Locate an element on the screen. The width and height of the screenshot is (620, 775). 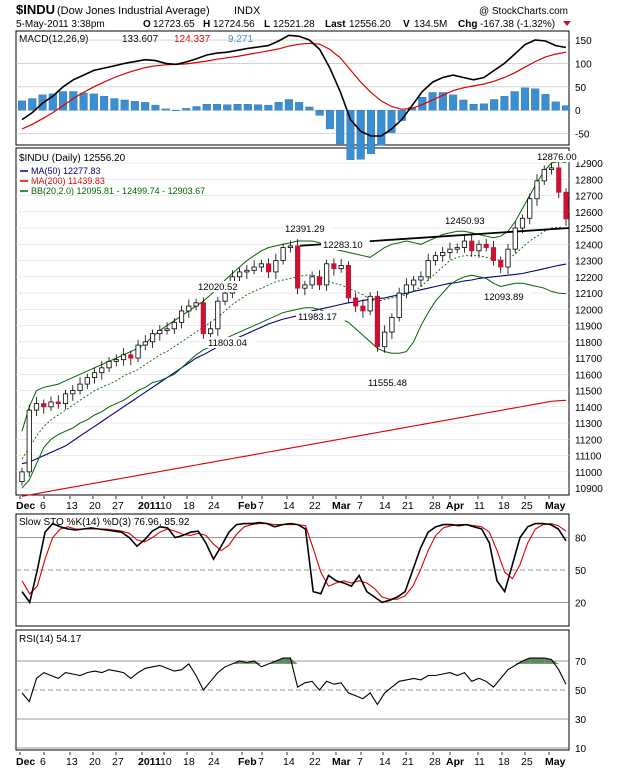
stochastic-tick-label: 20 is located at coordinates (581, 603).